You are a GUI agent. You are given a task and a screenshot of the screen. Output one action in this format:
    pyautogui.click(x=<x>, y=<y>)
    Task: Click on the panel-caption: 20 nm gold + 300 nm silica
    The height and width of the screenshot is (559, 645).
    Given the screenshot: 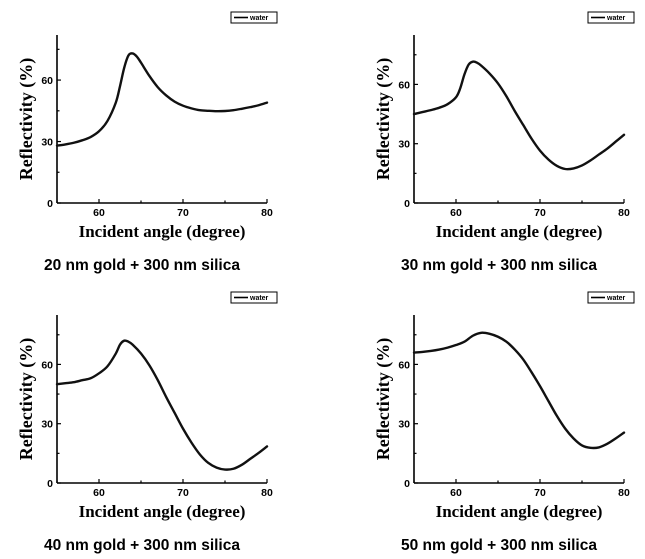 What is the action you would take?
    pyautogui.click(x=142, y=265)
    